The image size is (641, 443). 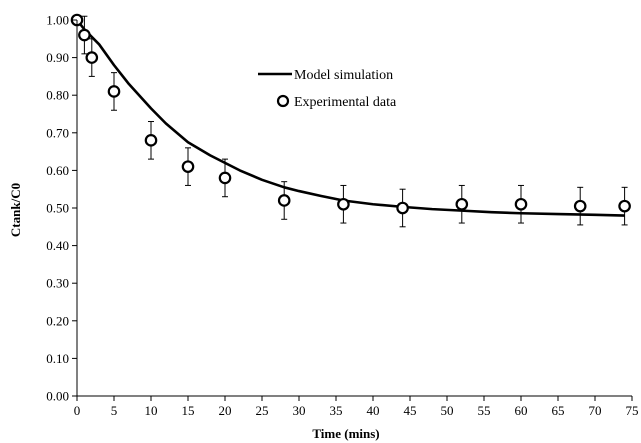 What do you see at coordinates (57, 95) in the screenshot?
I see `y-tick-label: 0.80` at bounding box center [57, 95].